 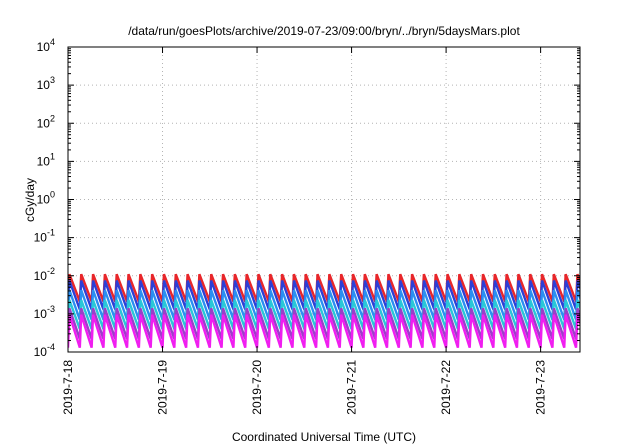 What do you see at coordinates (68, 387) in the screenshot?
I see `x-tick-label: 2019-7-18` at bounding box center [68, 387].